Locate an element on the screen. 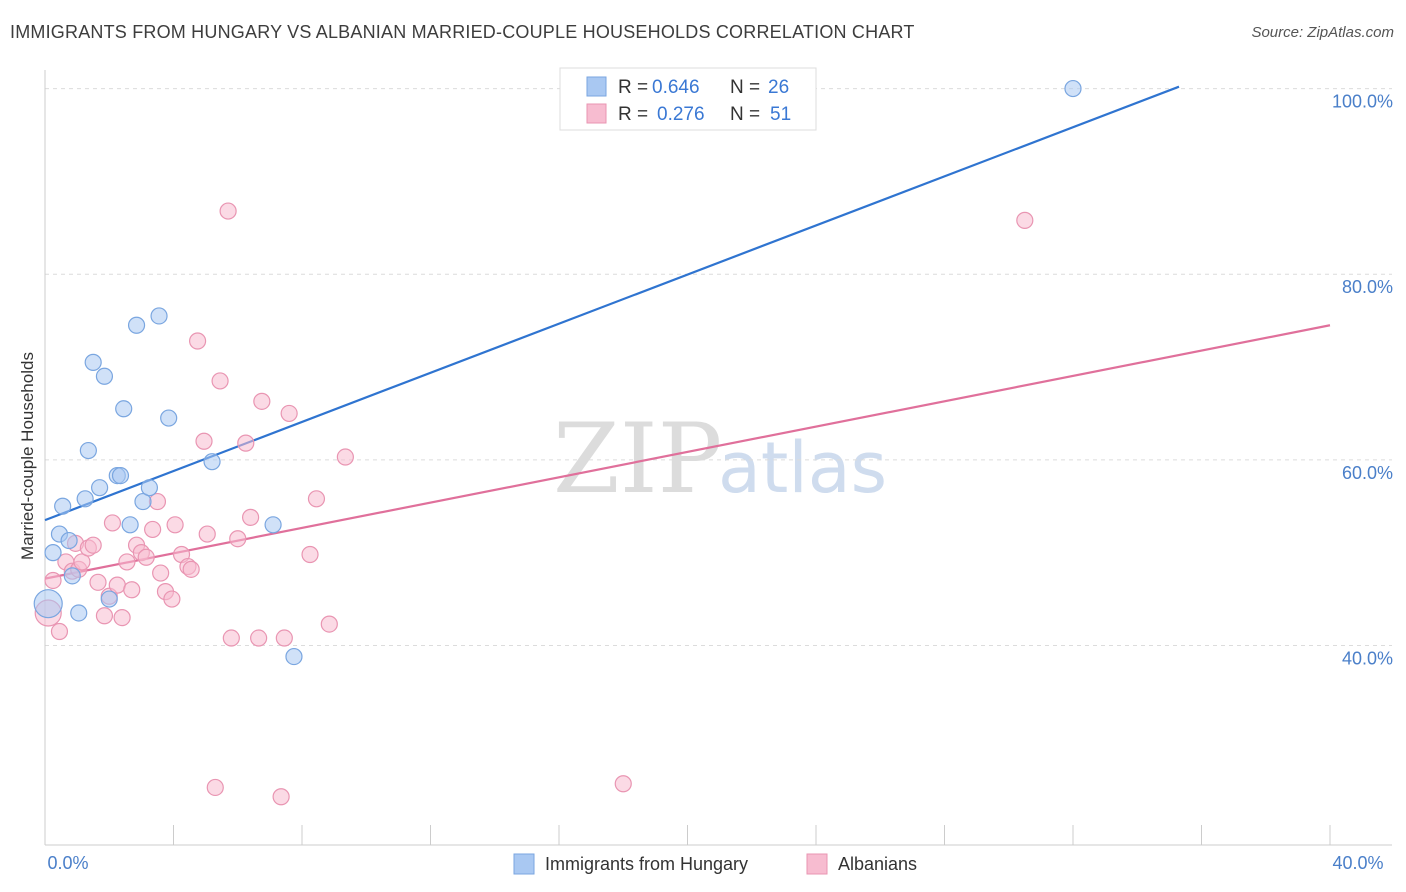 Image resolution: width=1406 pixels, height=892 pixels. legend-r-value-2: 0.276 is located at coordinates (681, 114).